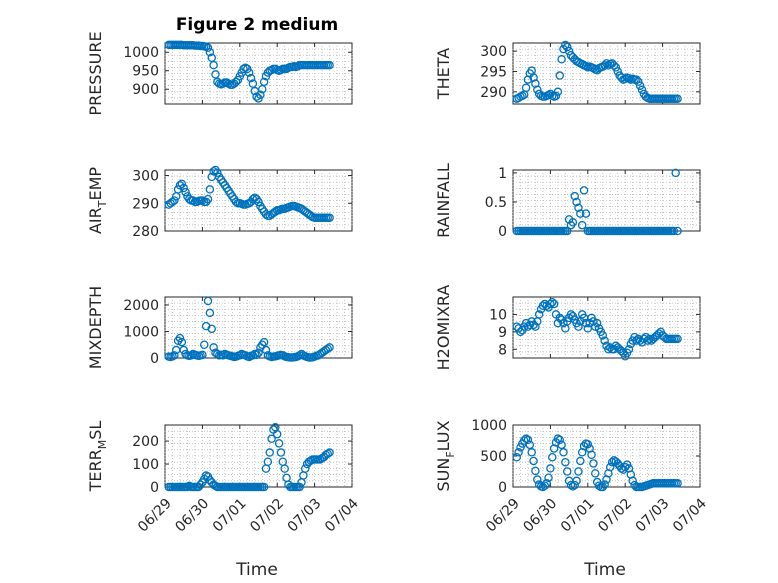 The height and width of the screenshot is (583, 778). I want to click on y-axis-label: RAINFALL, so click(443, 200).